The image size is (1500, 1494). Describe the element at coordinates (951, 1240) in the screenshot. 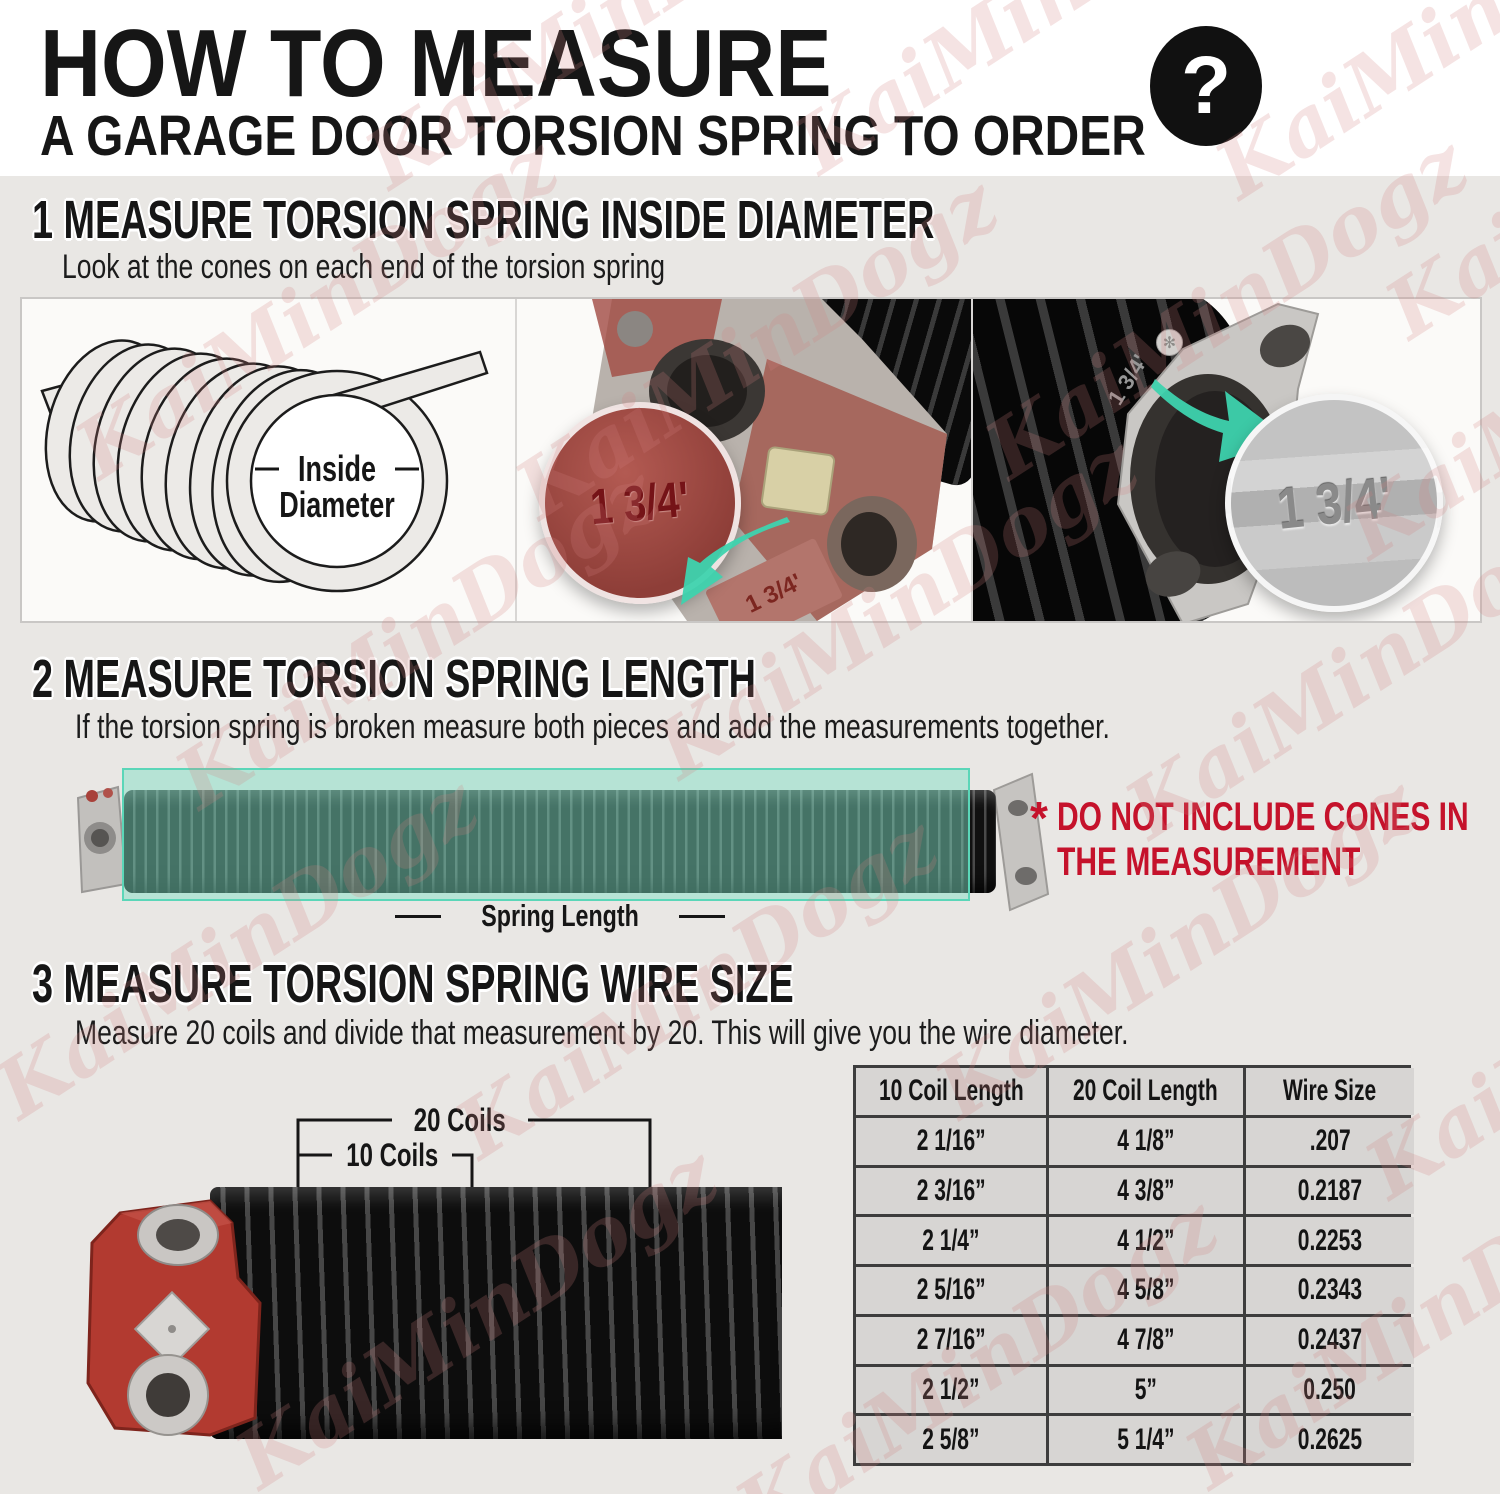

I see `table-cell: 2 1/4”` at that location.